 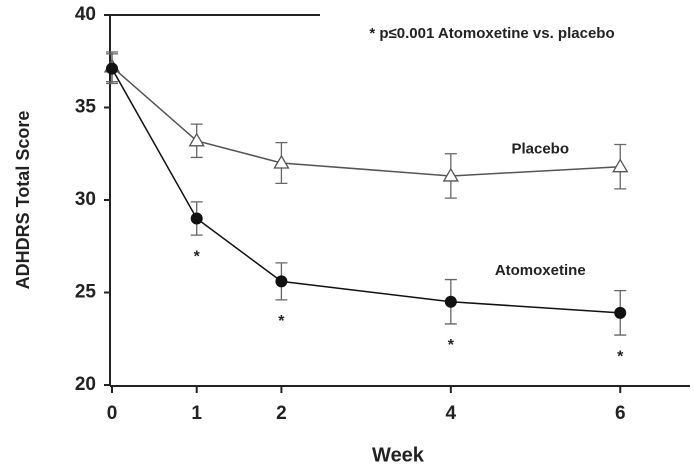 What do you see at coordinates (23, 200) in the screenshot?
I see `y-axis-label: ADHDRS Total Score` at bounding box center [23, 200].